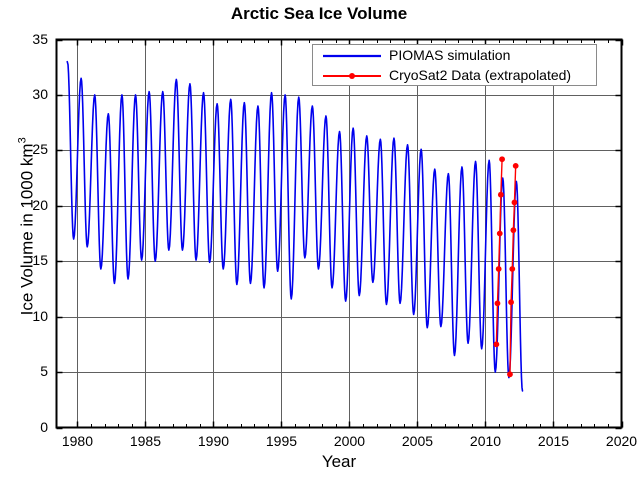 The width and height of the screenshot is (638, 479). What do you see at coordinates (553, 440) in the screenshot?
I see `x-tick-label: 2015` at bounding box center [553, 440].